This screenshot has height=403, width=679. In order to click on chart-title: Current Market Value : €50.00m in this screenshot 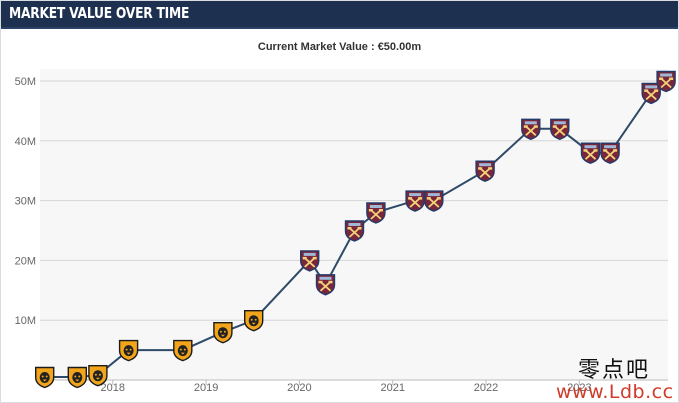, I will do `click(339, 47)`.